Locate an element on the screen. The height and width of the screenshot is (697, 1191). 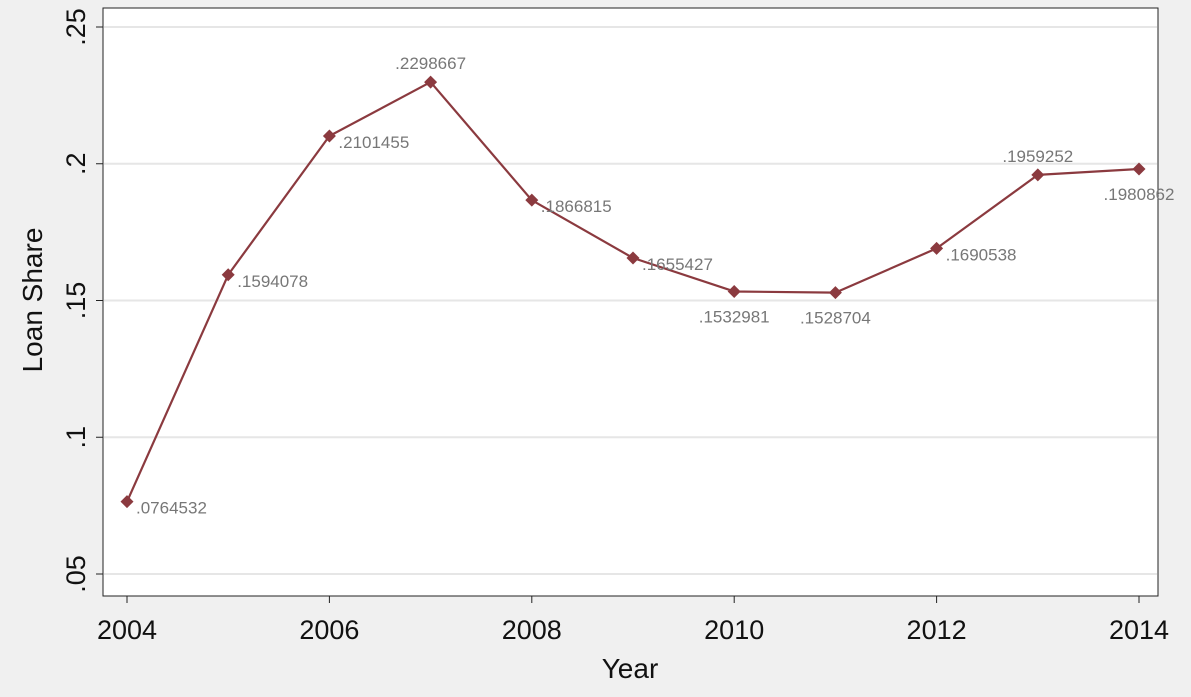
data-label: .1528704 is located at coordinates (835, 318).